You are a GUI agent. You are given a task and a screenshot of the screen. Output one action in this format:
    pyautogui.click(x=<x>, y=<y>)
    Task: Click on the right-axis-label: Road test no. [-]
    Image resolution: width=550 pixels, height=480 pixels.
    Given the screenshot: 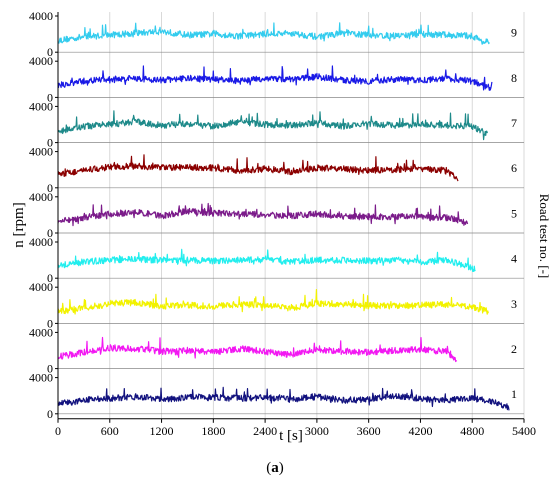 What is the action you would take?
    pyautogui.click(x=543, y=236)
    